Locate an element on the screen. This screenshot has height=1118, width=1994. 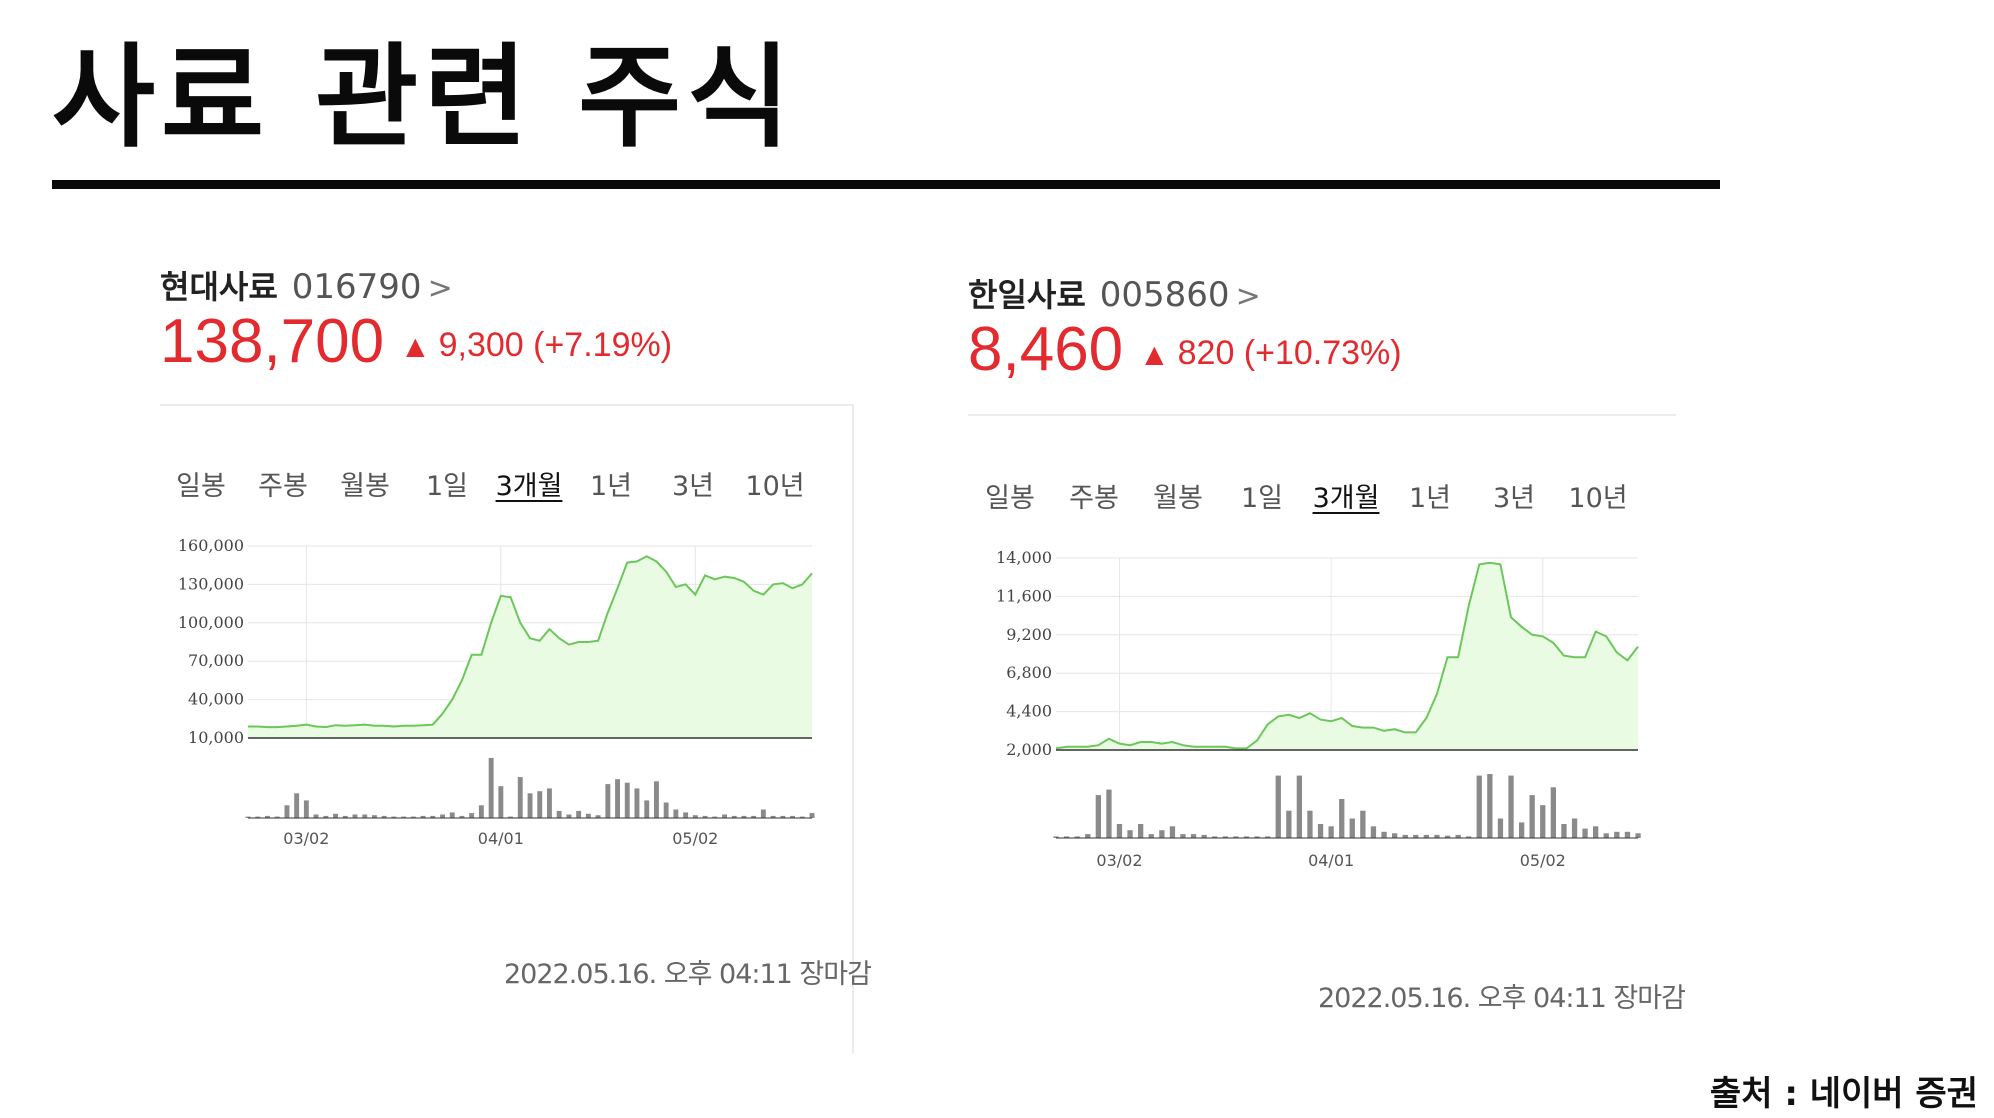
stock-name: 한일사료 is located at coordinates (1027, 295).